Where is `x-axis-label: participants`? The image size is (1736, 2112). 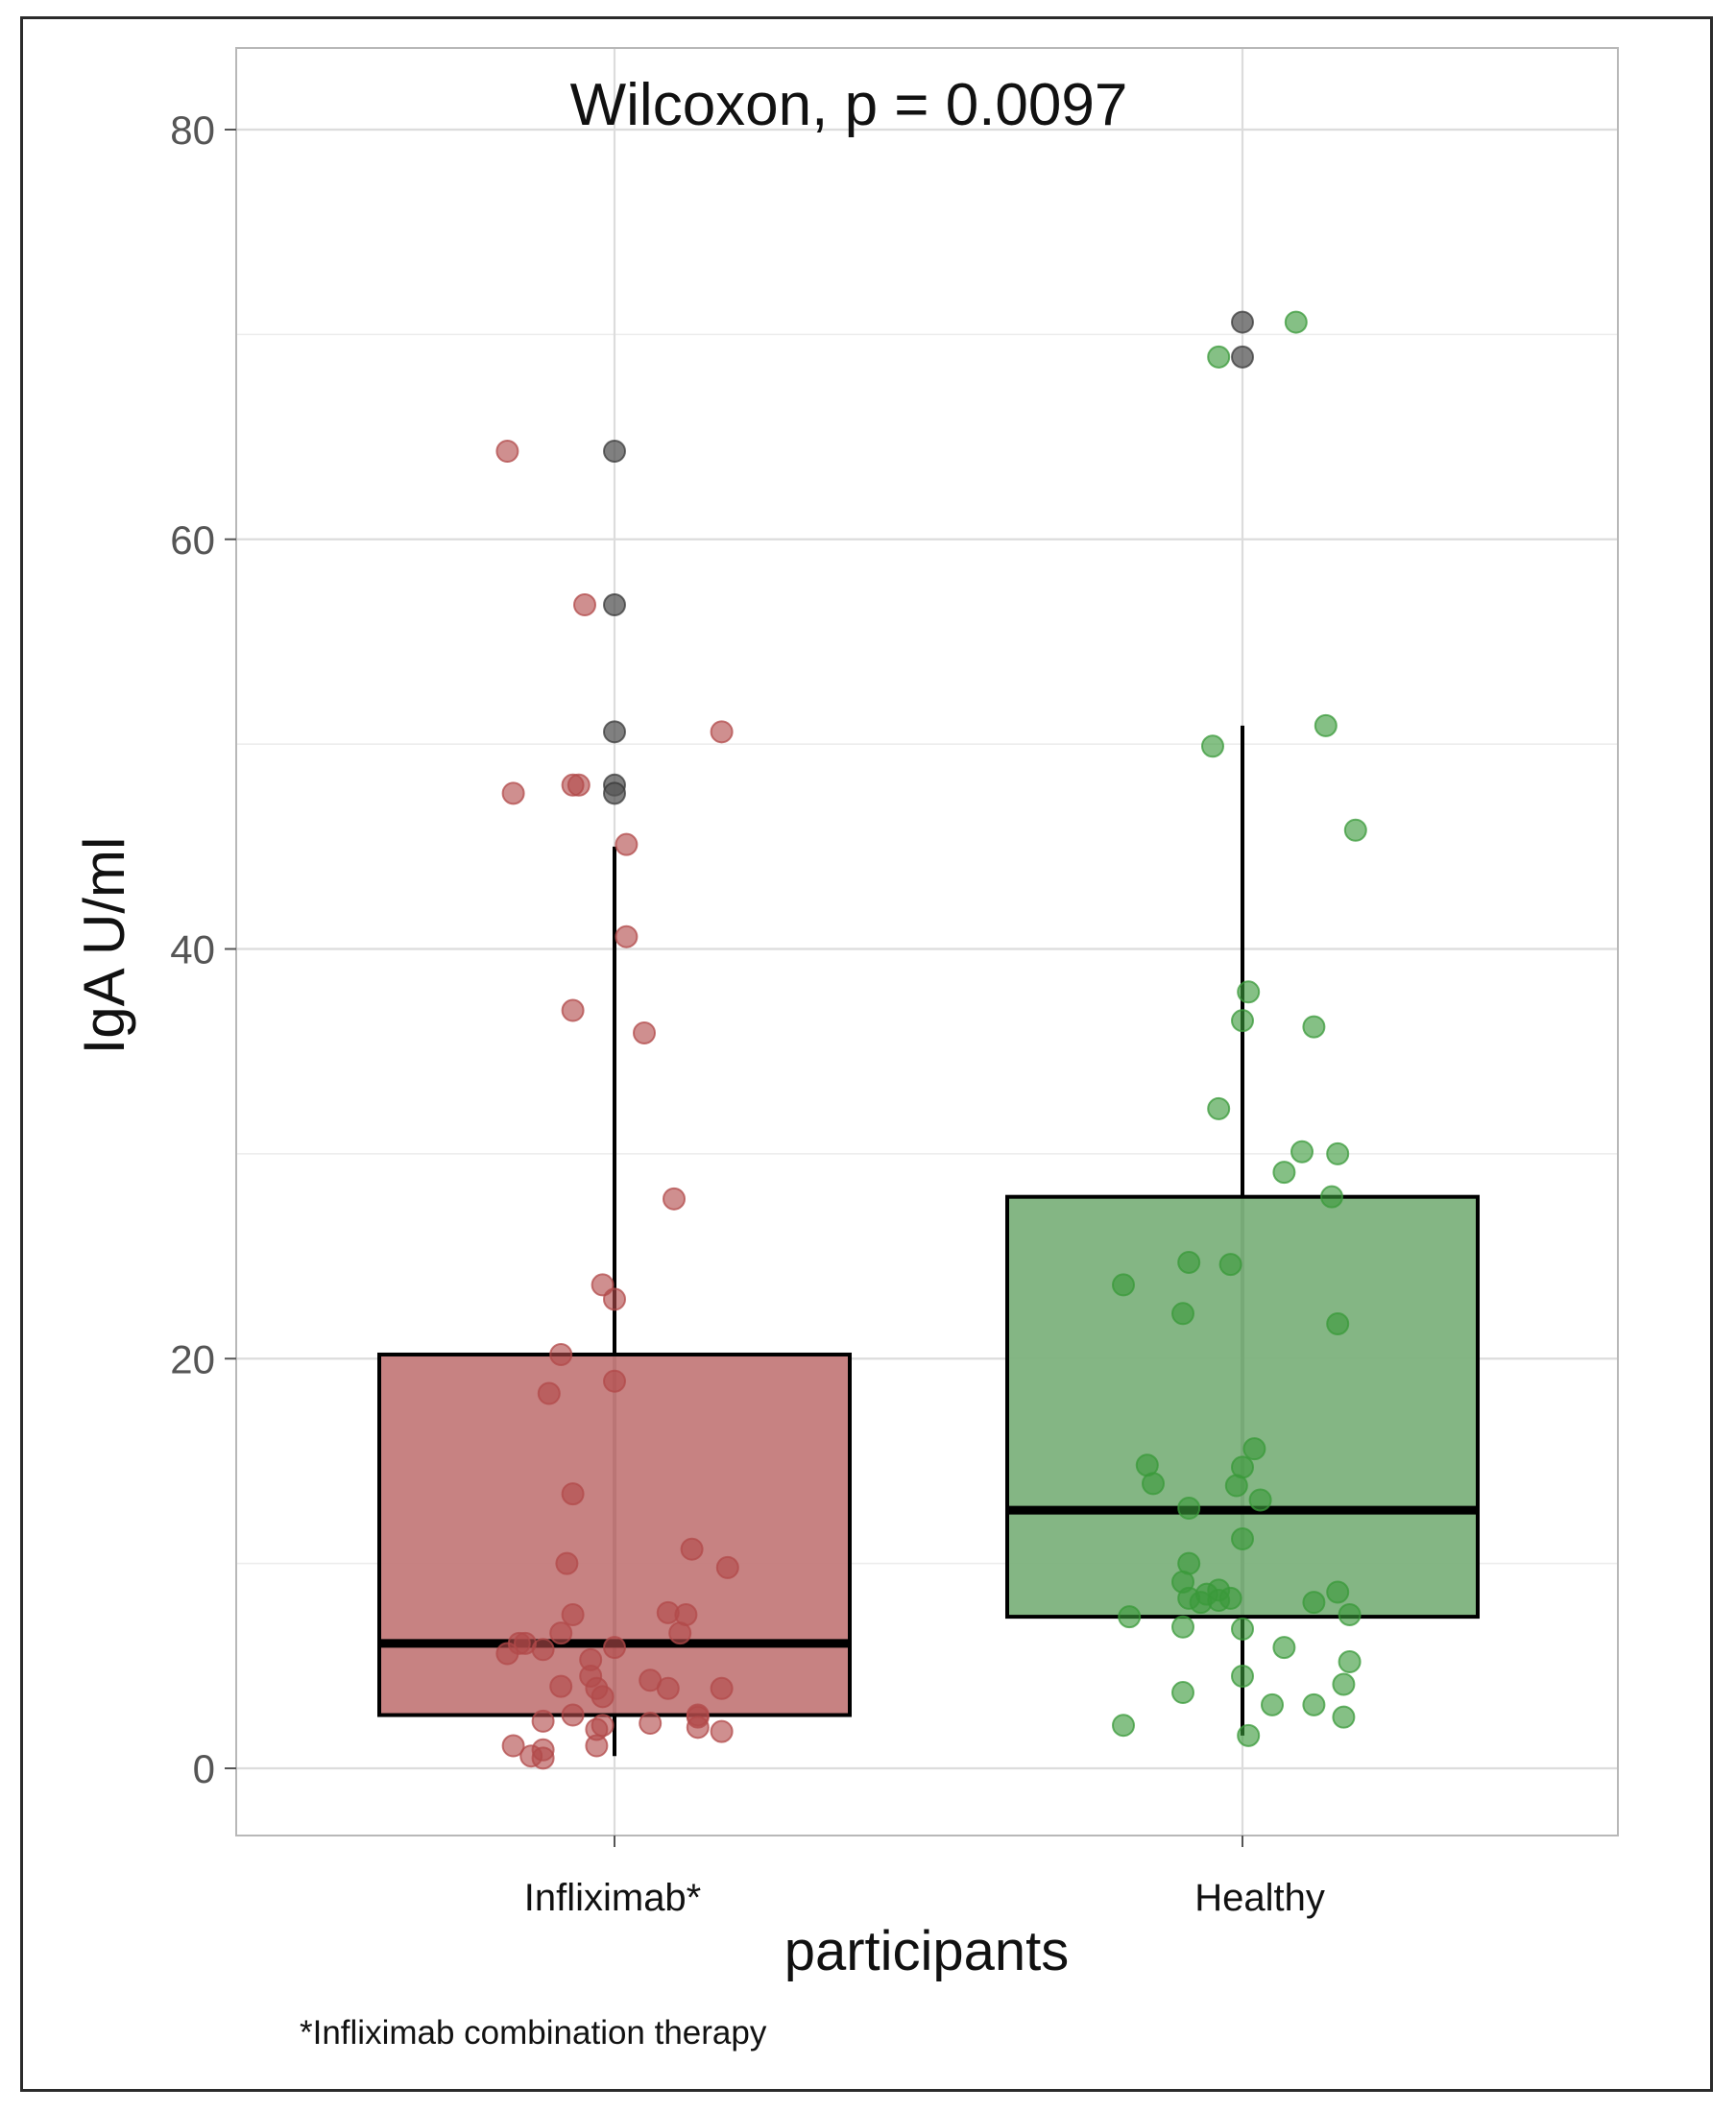
x-axis-label: participants is located at coordinates (927, 1951).